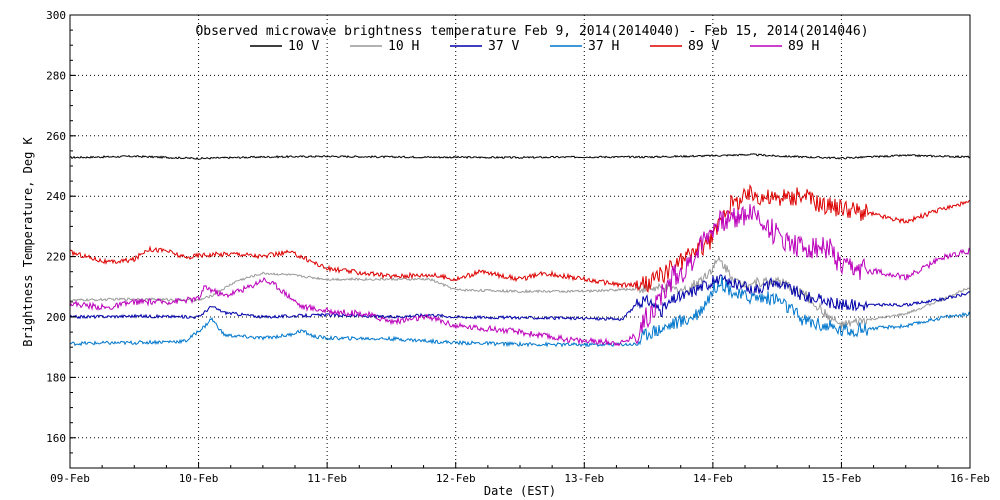 The image size is (1000, 500). Describe the element at coordinates (56, 15) in the screenshot. I see `y-tick-label: 300` at that location.